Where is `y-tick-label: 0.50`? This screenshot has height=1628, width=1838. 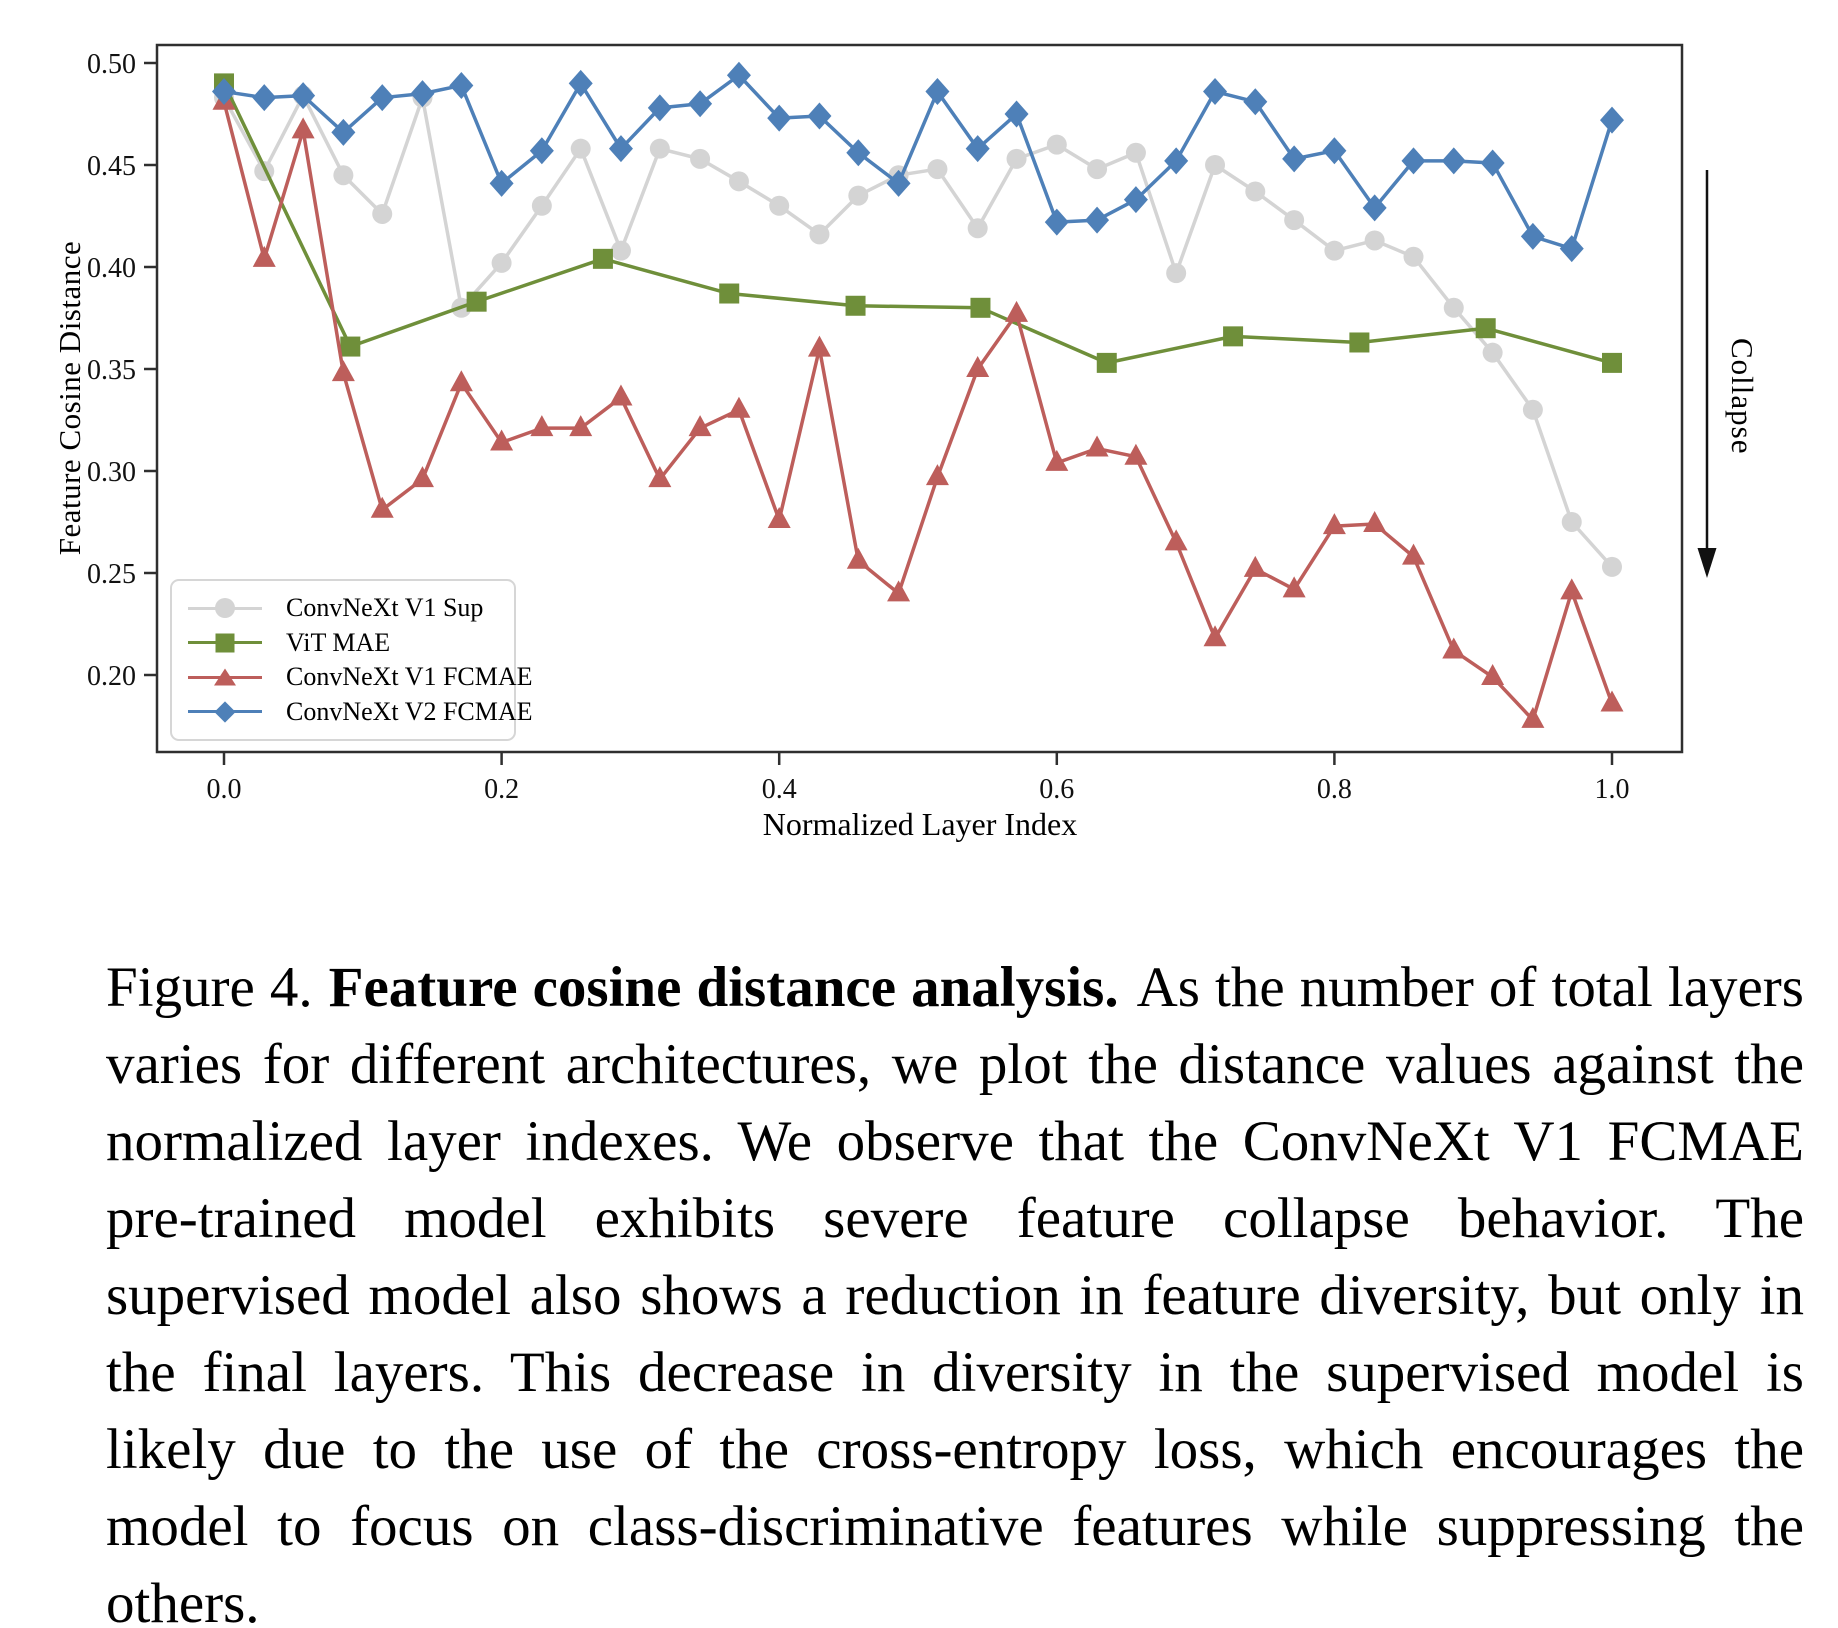 y-tick-label: 0.50 is located at coordinates (111, 64).